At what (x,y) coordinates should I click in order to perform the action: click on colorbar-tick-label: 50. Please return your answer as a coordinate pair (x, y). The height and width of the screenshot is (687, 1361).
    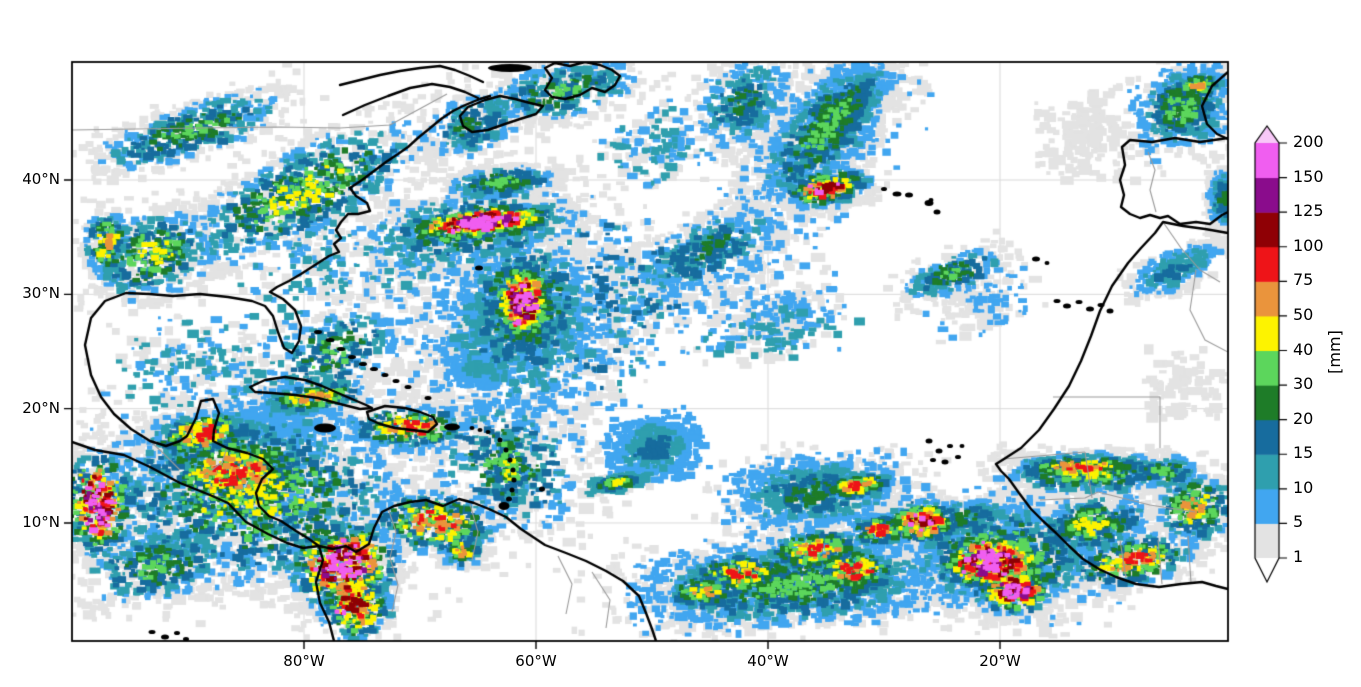
    Looking at the image, I should click on (1303, 314).